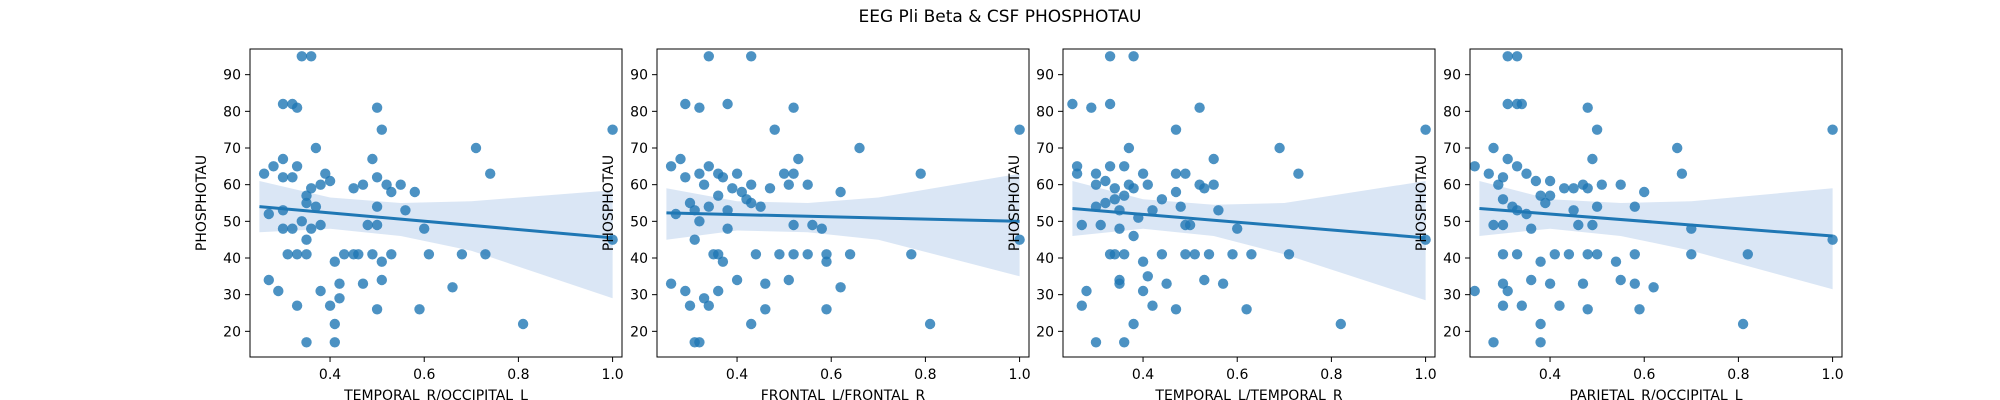  What do you see at coordinates (843, 217) in the screenshot?
I see `panel-2-regression-line` at bounding box center [843, 217].